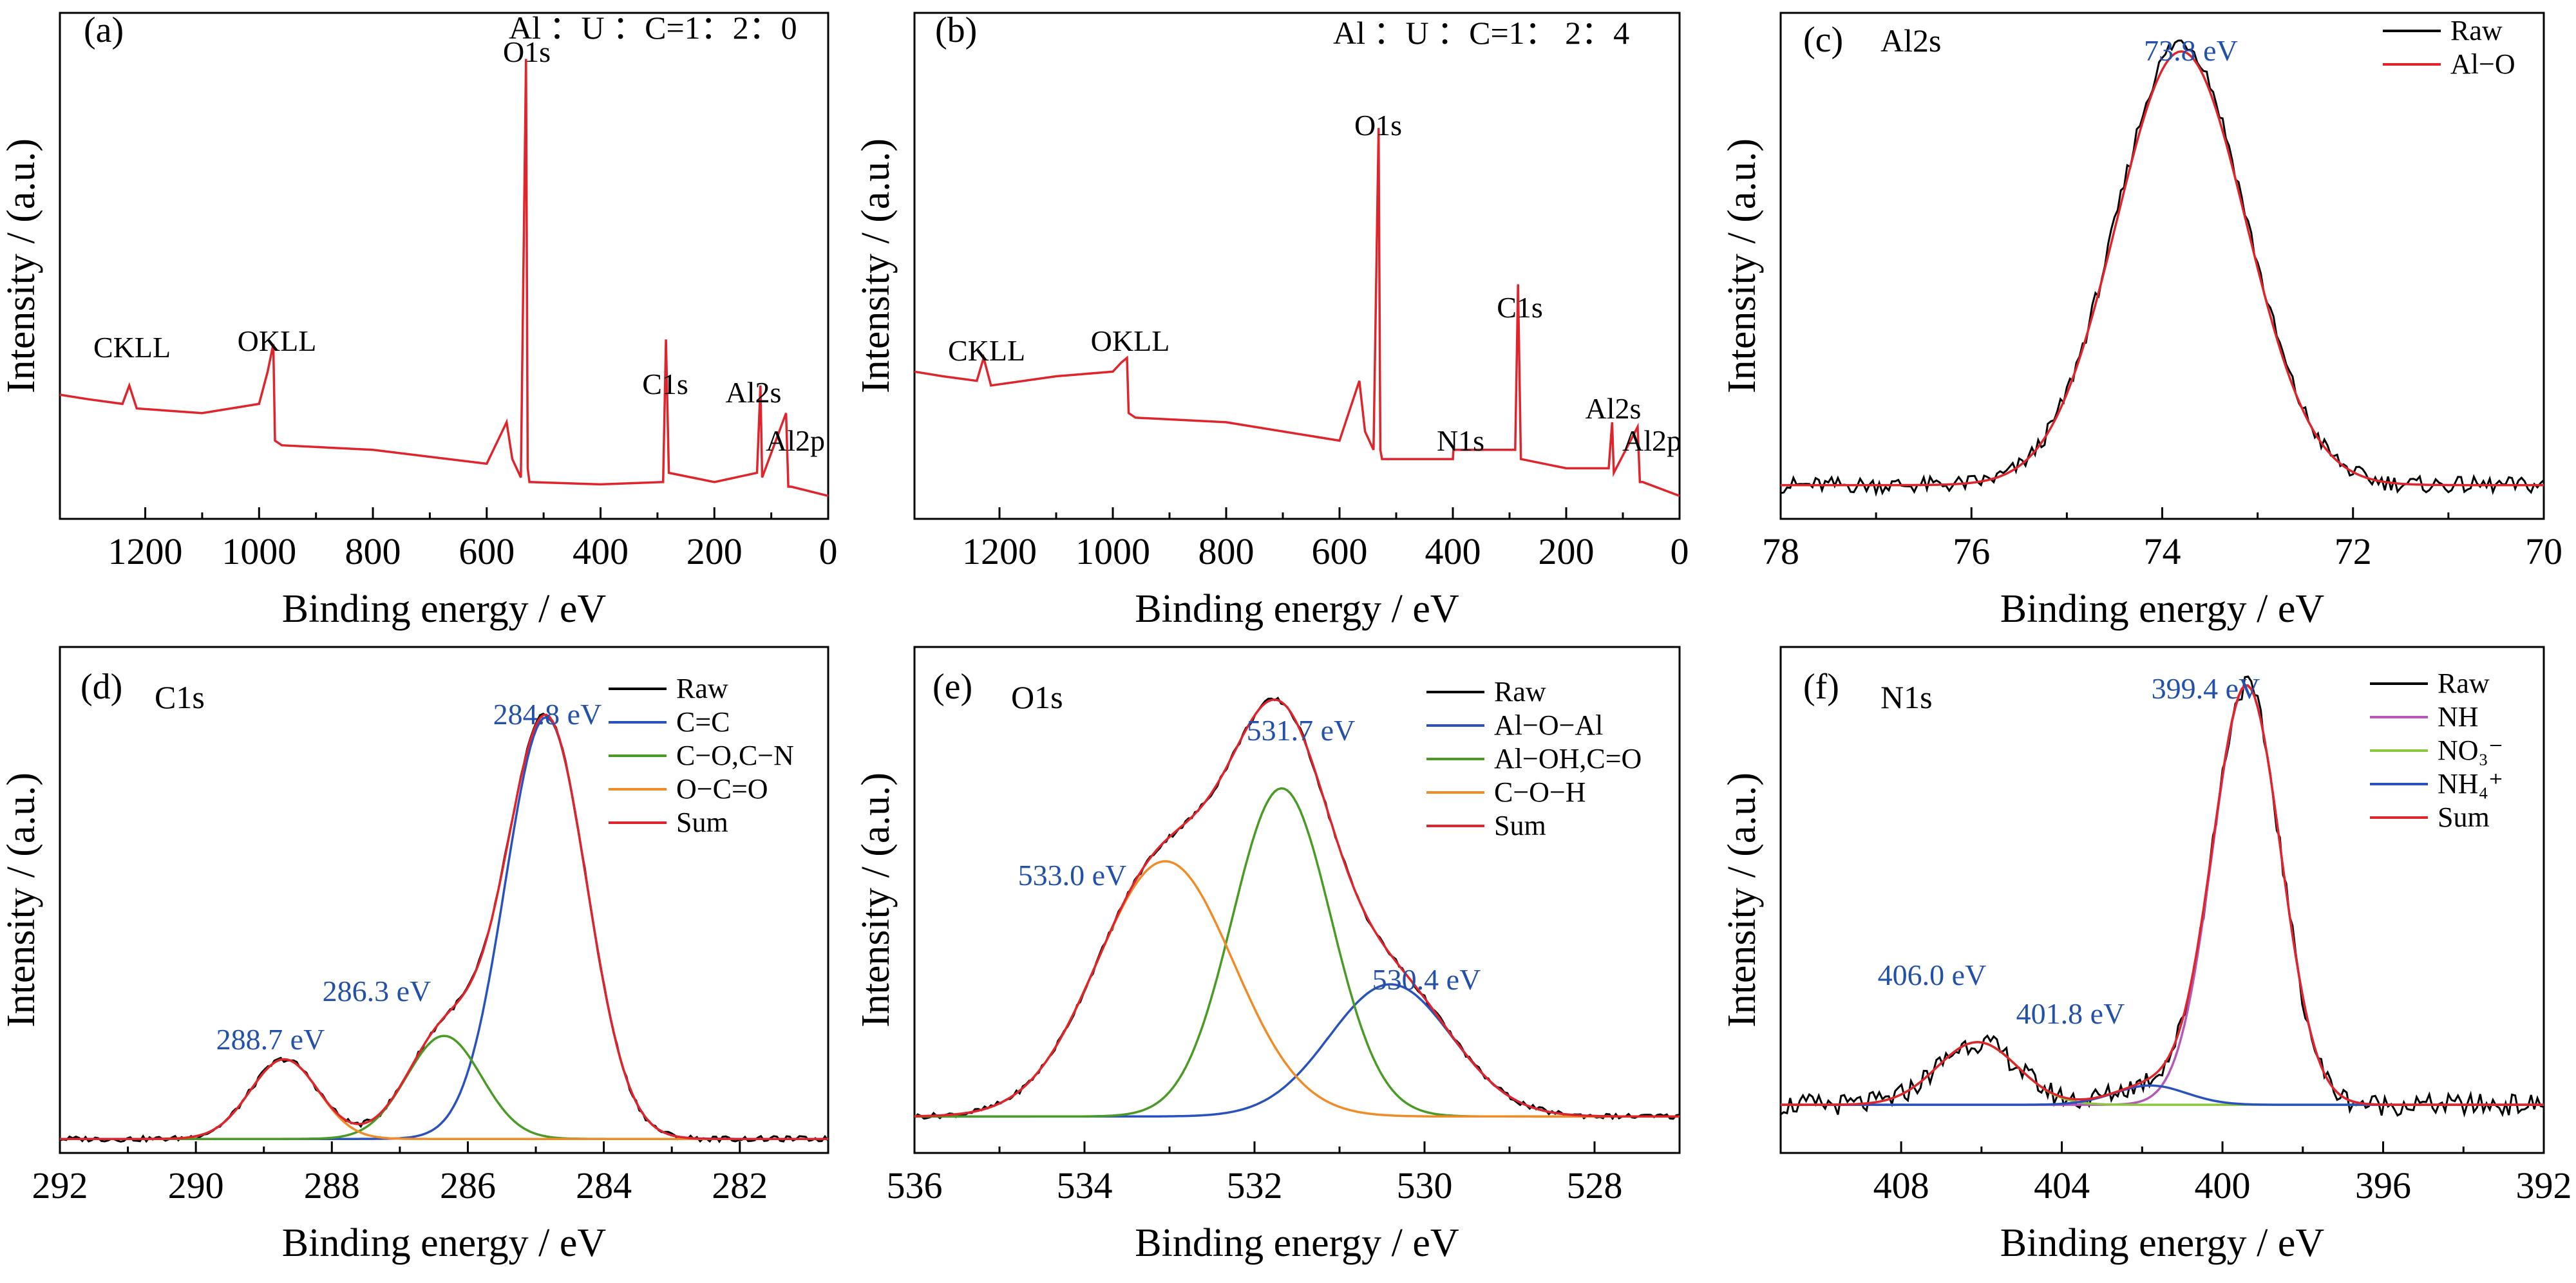 The height and width of the screenshot is (1283, 2576). Describe the element at coordinates (2543, 551) in the screenshot. I see `x-tick-label: 70` at that location.